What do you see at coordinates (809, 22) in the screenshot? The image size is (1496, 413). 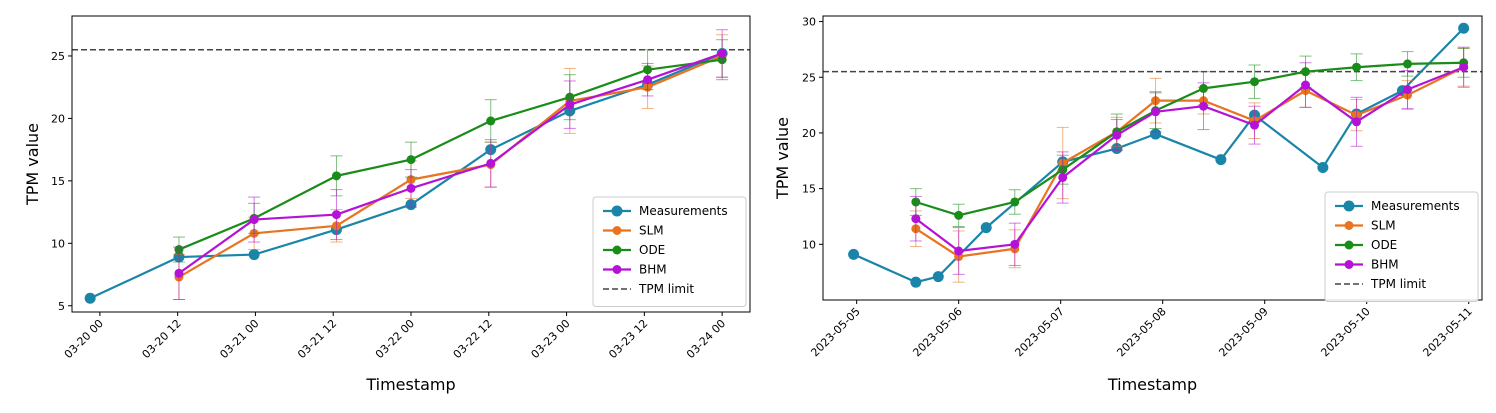 I see `y-tick-label: 30` at bounding box center [809, 22].